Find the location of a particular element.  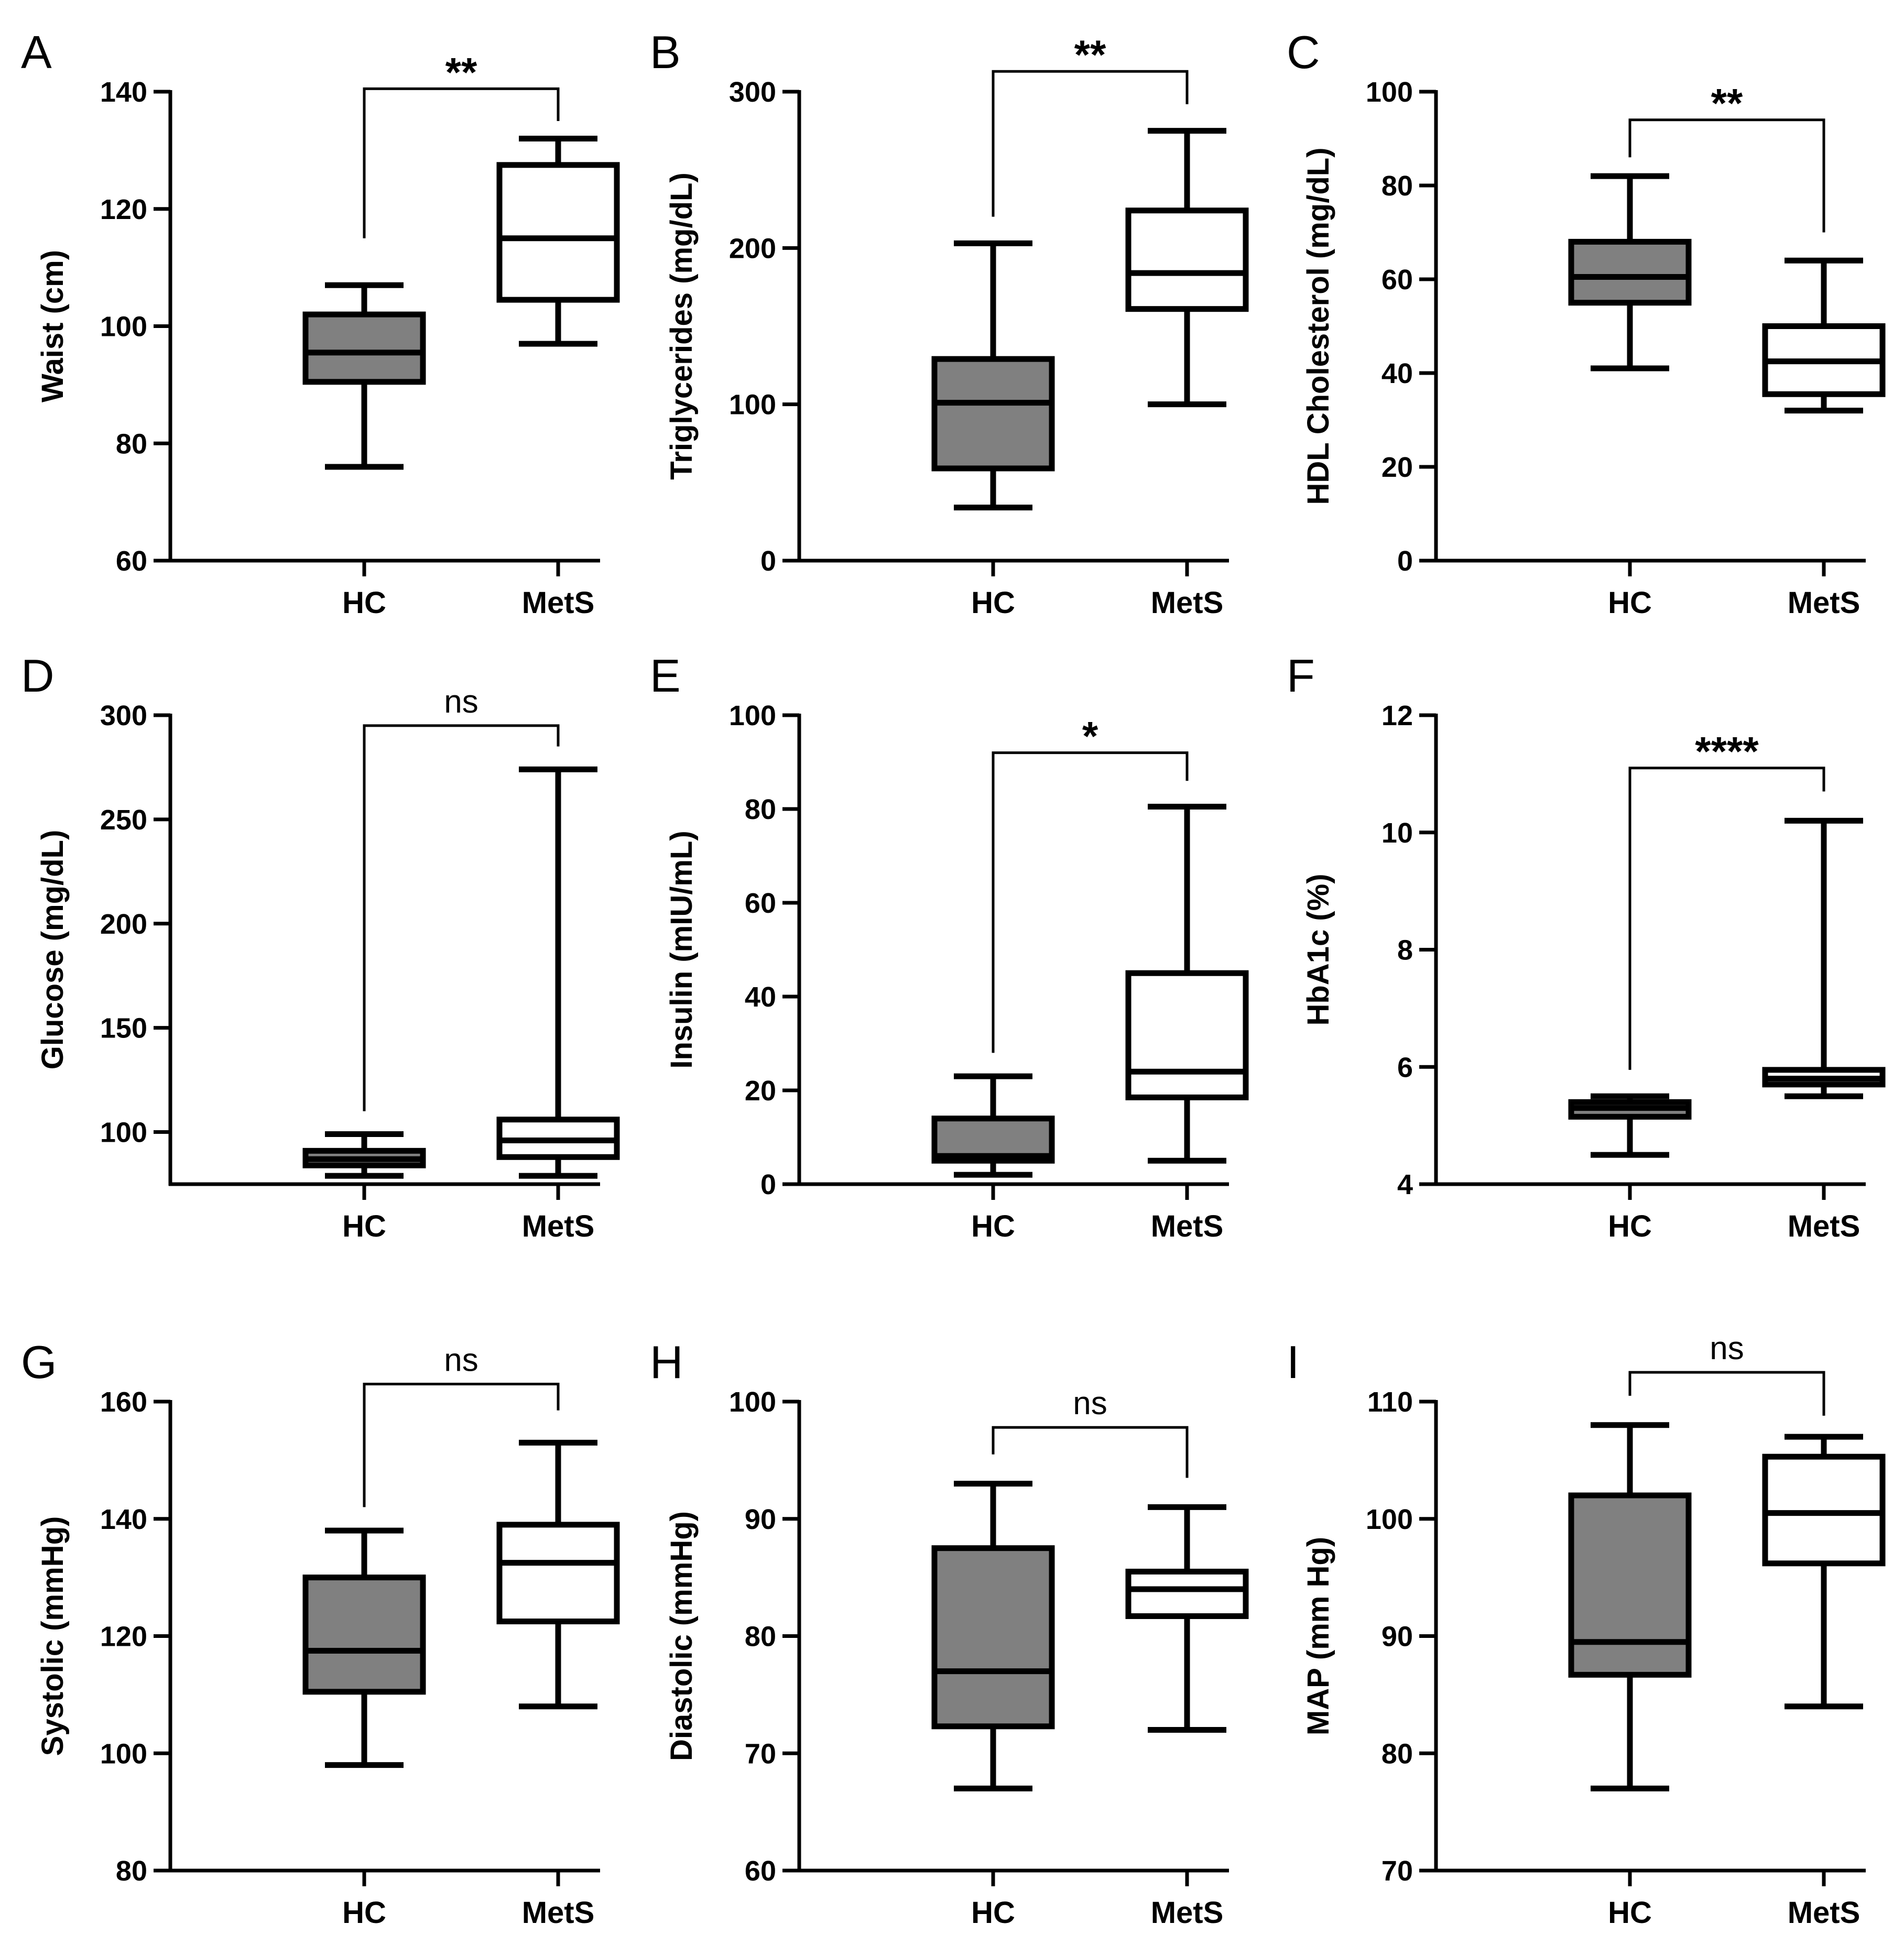

y-tick-label-f: 12 is located at coordinates (1397, 716).